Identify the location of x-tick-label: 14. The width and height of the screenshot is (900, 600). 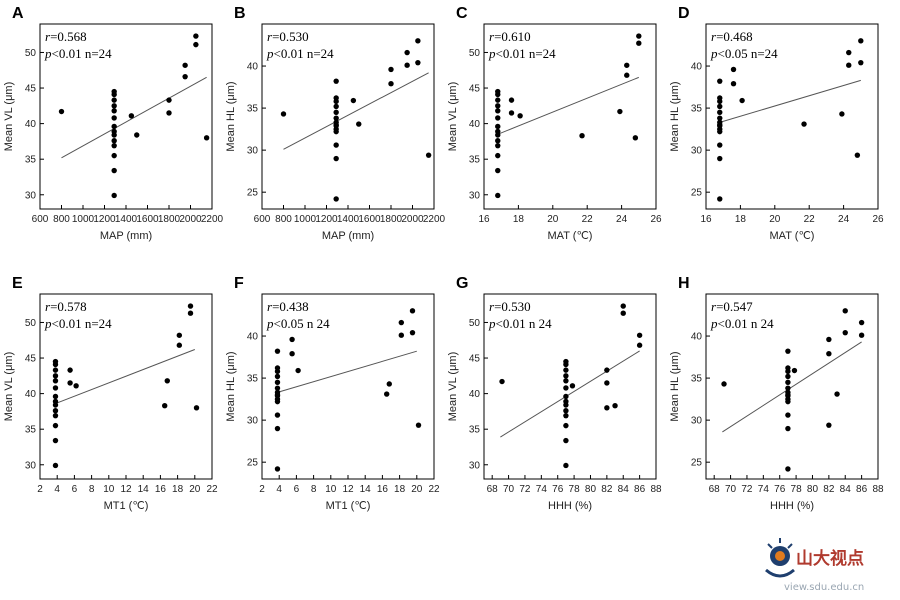
(366, 489).